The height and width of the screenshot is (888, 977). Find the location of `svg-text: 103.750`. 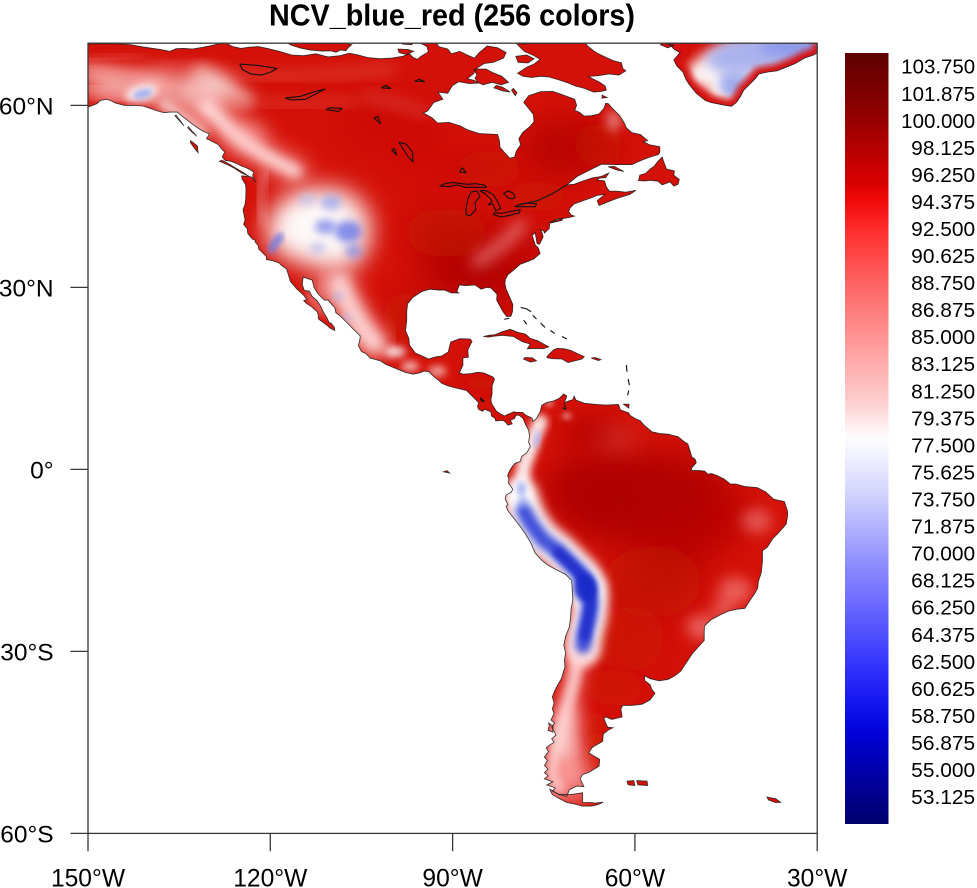

svg-text: 103.750 is located at coordinates (938, 68).